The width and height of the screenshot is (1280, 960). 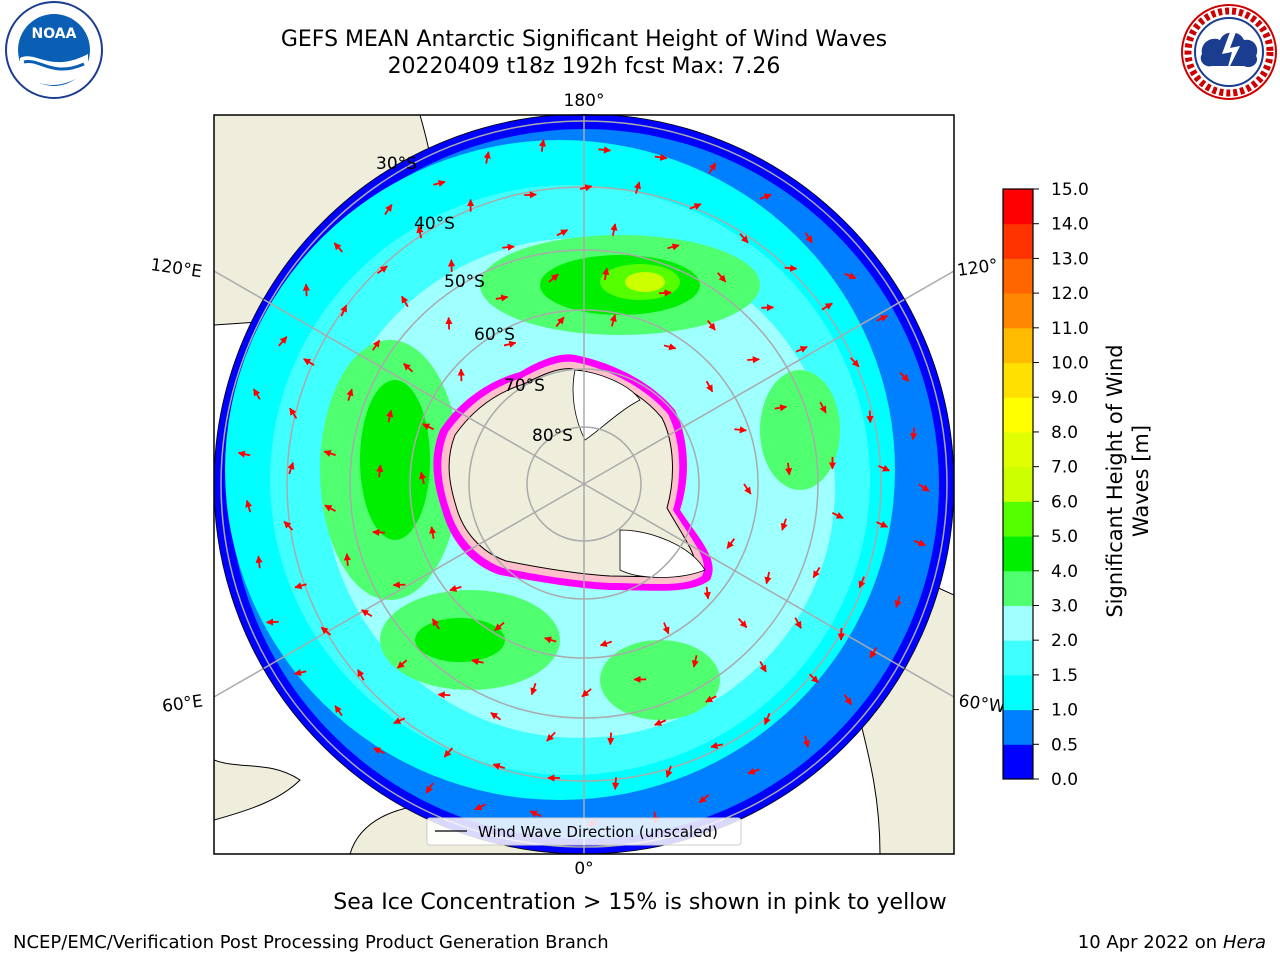 What do you see at coordinates (981, 704) in the screenshot?
I see `lon-label-60w: 60°W` at bounding box center [981, 704].